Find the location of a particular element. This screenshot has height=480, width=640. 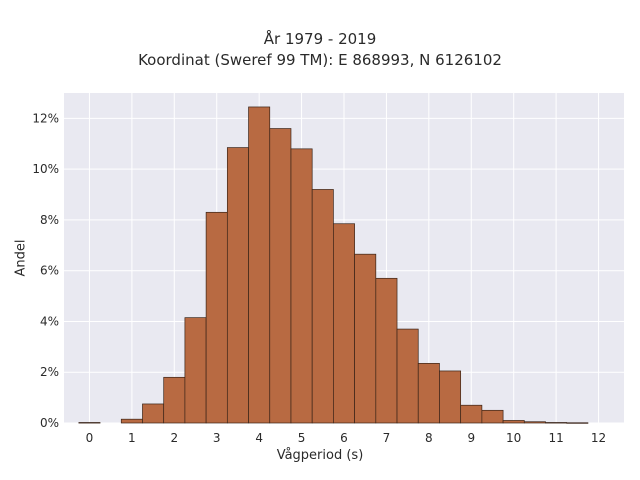

x-tick-label: 3 is located at coordinates (217, 438).